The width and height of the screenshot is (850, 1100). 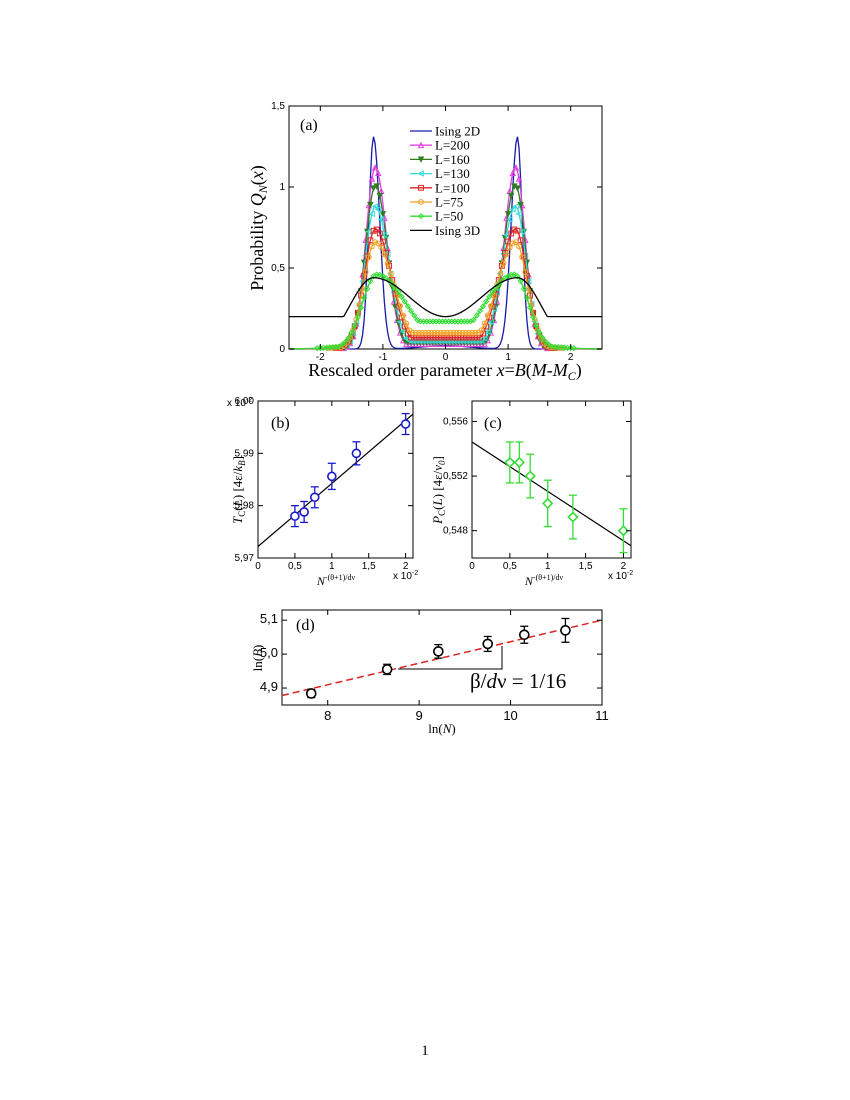 I want to click on panel-b-xtick-label: 2, so click(x=406, y=566).